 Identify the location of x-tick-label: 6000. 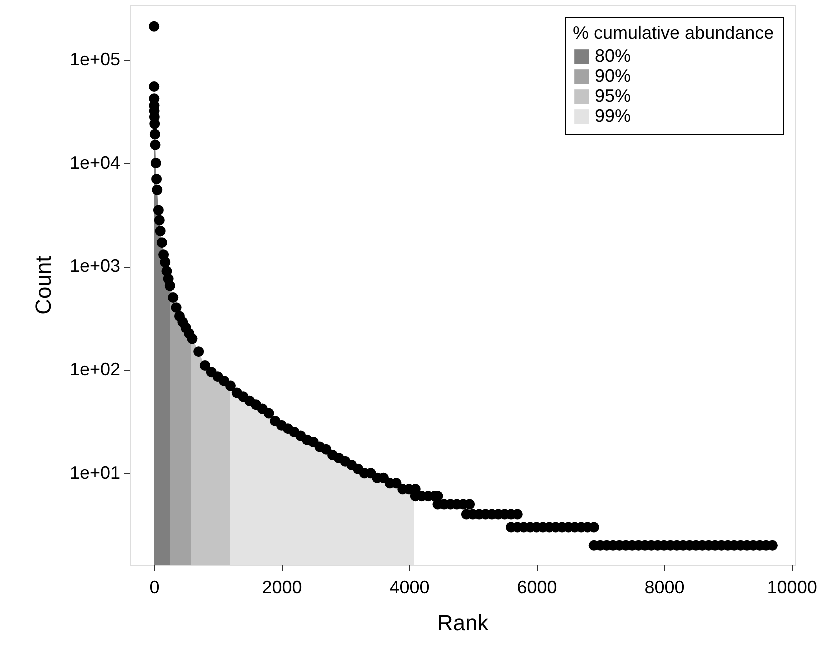
(537, 588).